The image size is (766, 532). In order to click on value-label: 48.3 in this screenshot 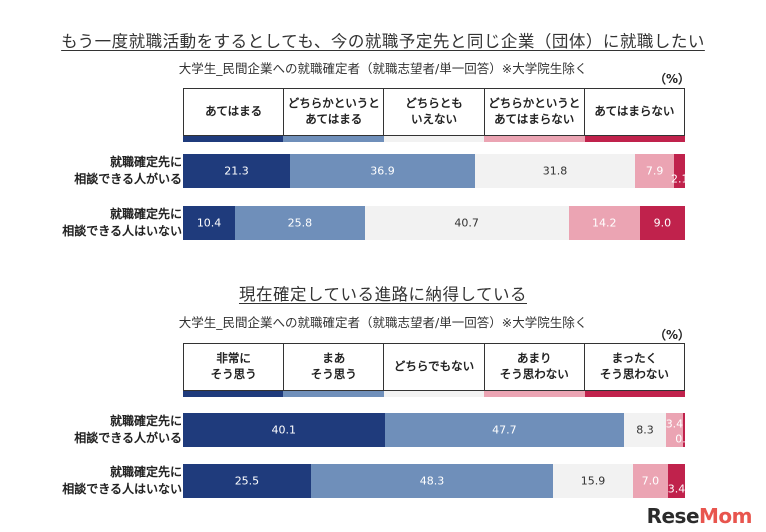, I will do `click(432, 481)`.